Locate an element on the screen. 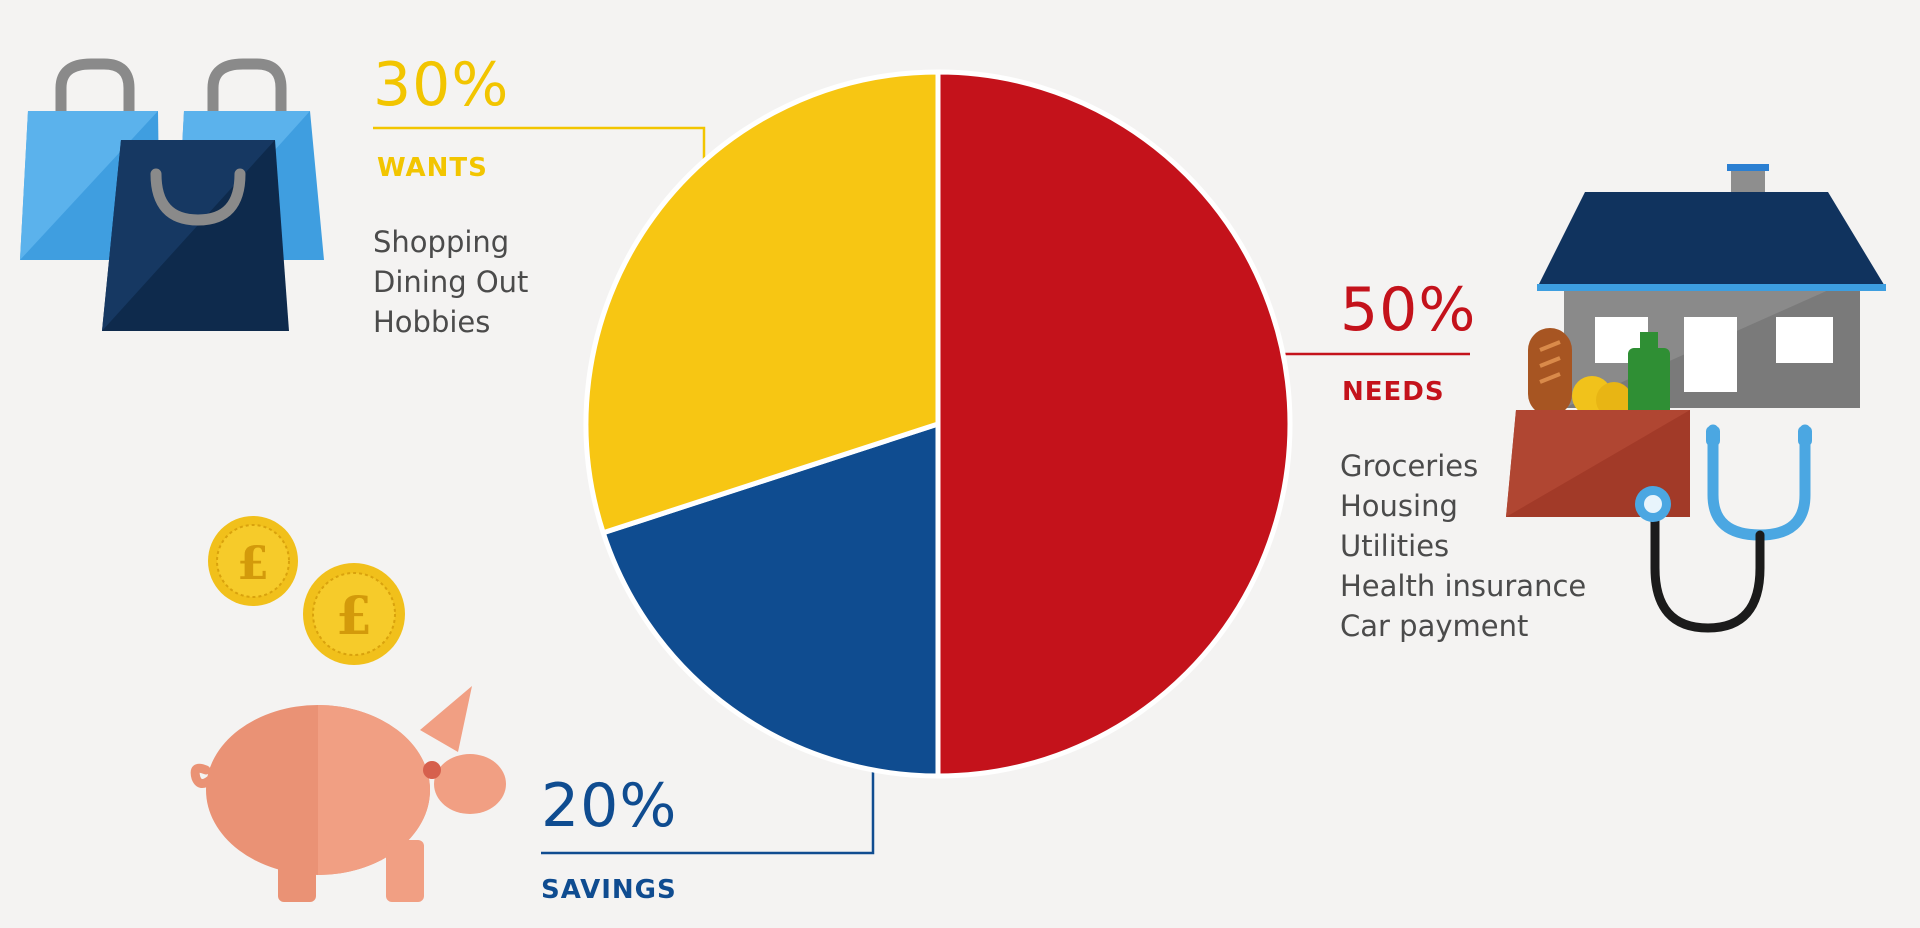  needs-list-item: Car payment is located at coordinates (1434, 626).